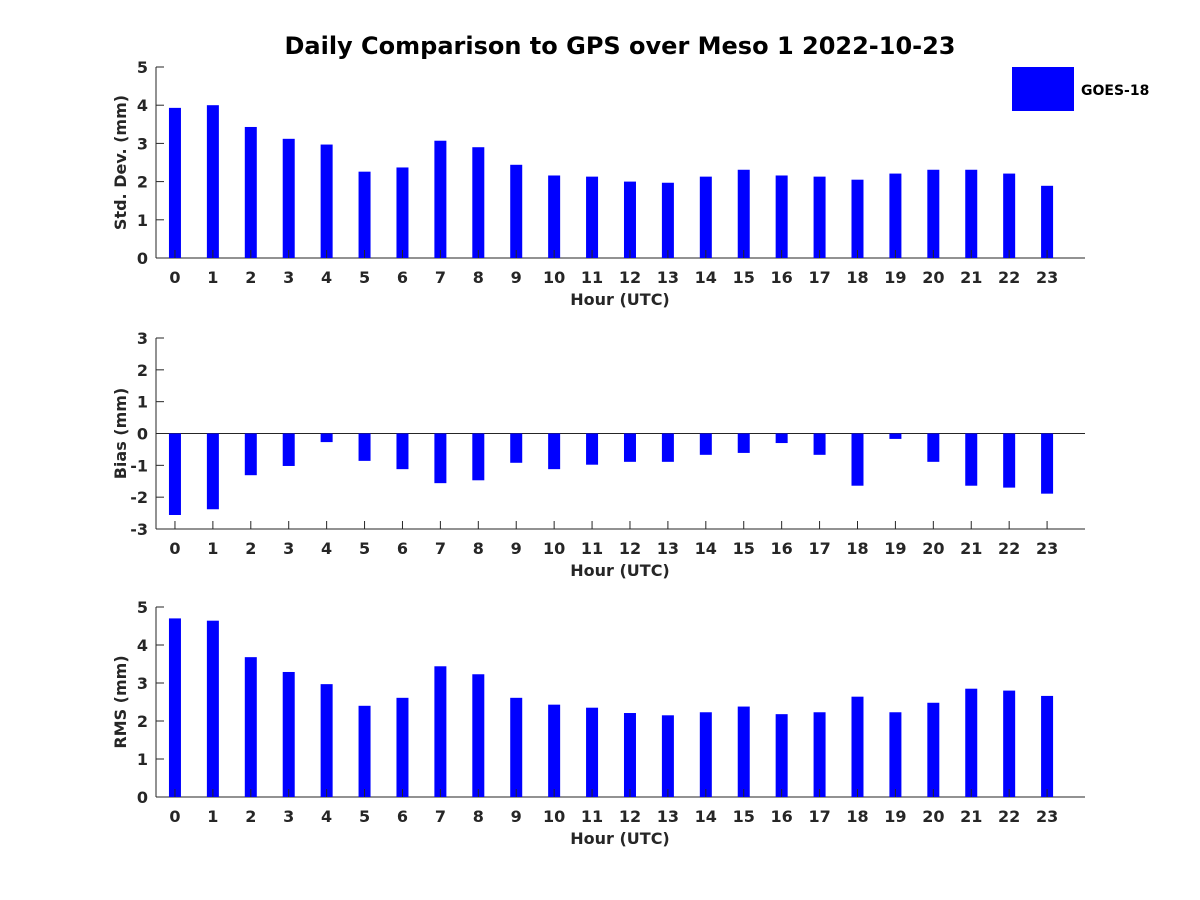 Image resolution: width=1200 pixels, height=900 pixels. What do you see at coordinates (782, 816) in the screenshot?
I see `x-tick-label: 16` at bounding box center [782, 816].